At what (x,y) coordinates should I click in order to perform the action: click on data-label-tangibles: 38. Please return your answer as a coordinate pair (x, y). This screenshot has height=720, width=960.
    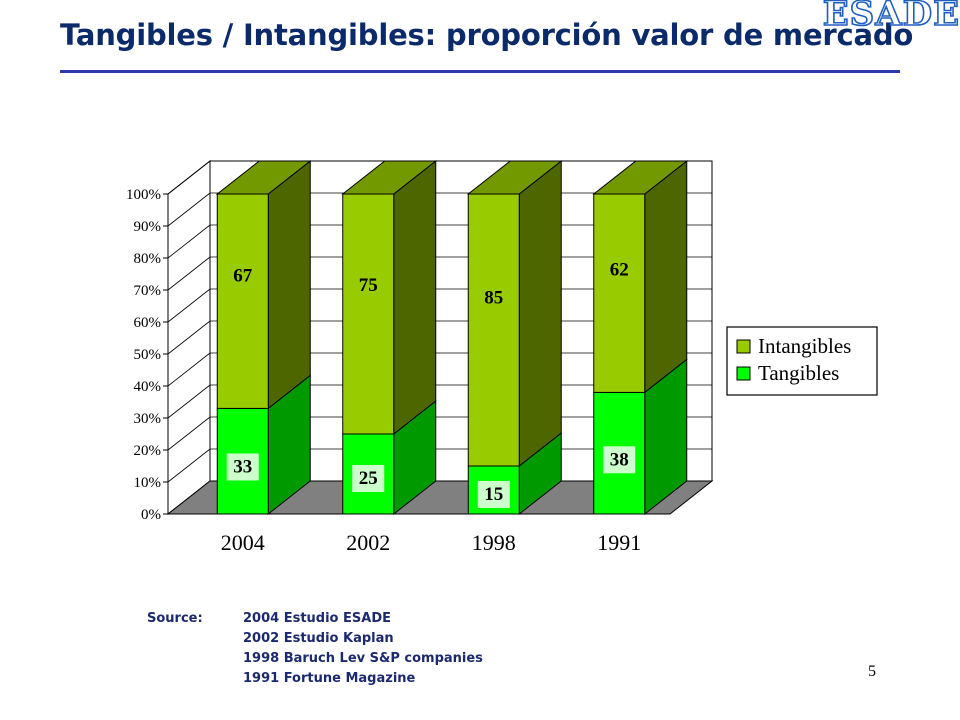
    Looking at the image, I should click on (619, 459).